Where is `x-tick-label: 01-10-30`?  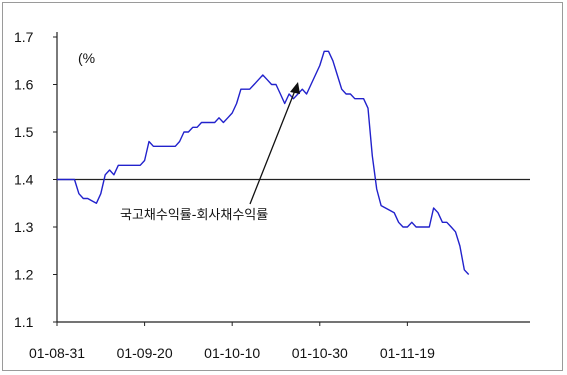 x-tick-label: 01-10-30 is located at coordinates (320, 353).